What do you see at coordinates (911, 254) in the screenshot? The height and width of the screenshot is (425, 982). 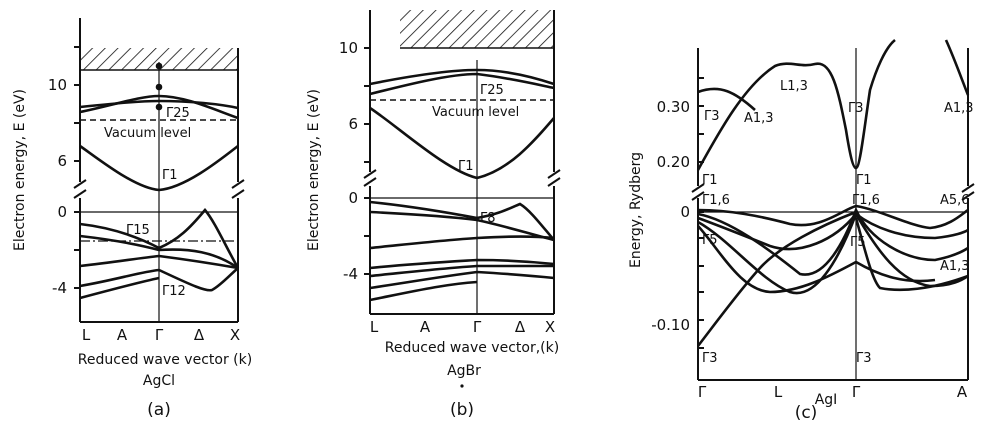 I see `panel-c-band-v7` at bounding box center [911, 254].